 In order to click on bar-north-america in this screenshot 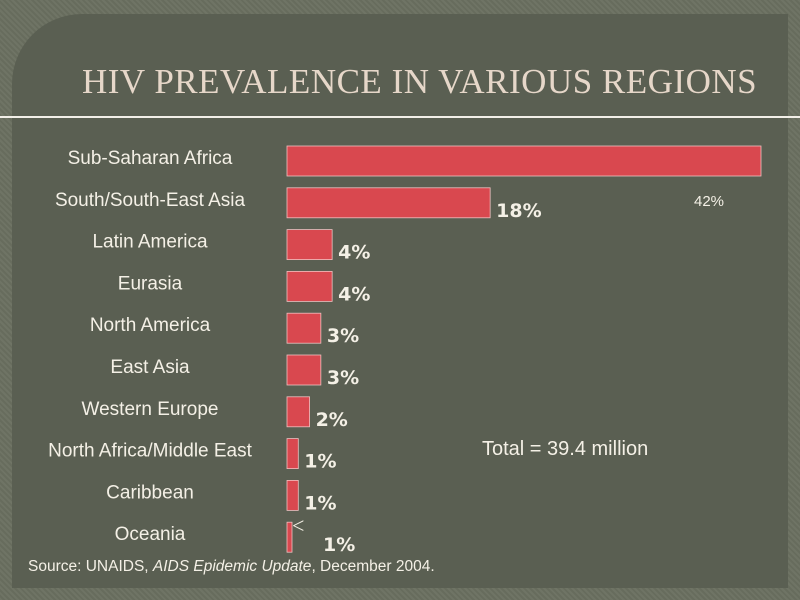, I will do `click(304, 328)`.